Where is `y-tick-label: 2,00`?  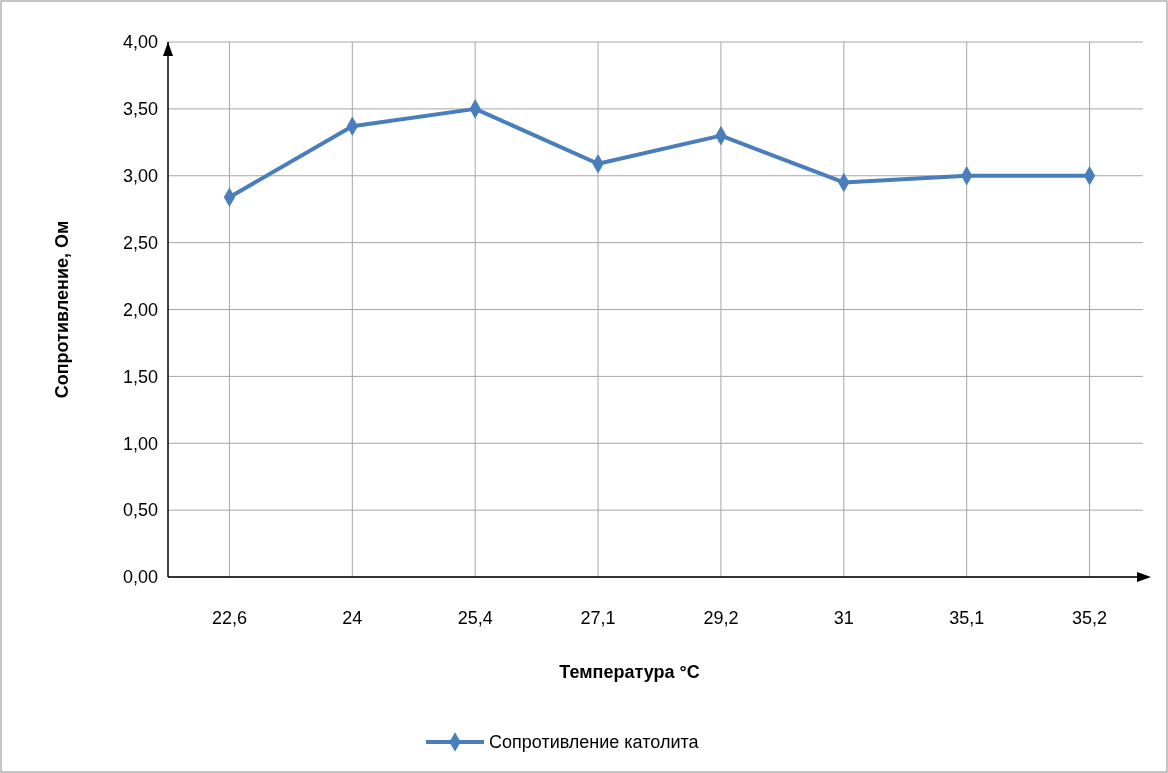
y-tick-label: 2,00 is located at coordinates (140, 309).